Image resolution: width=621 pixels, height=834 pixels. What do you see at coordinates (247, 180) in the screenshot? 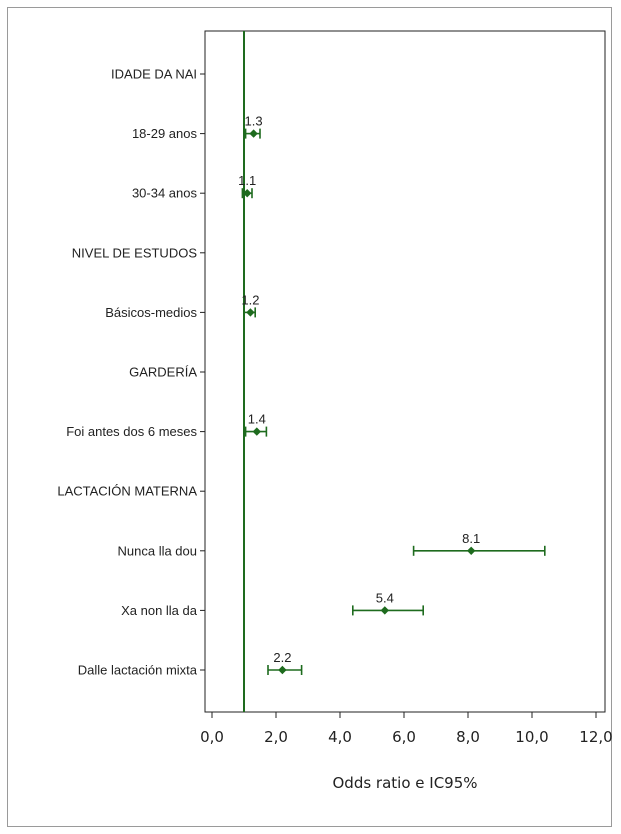
I see `data-label: 1.1` at bounding box center [247, 180].